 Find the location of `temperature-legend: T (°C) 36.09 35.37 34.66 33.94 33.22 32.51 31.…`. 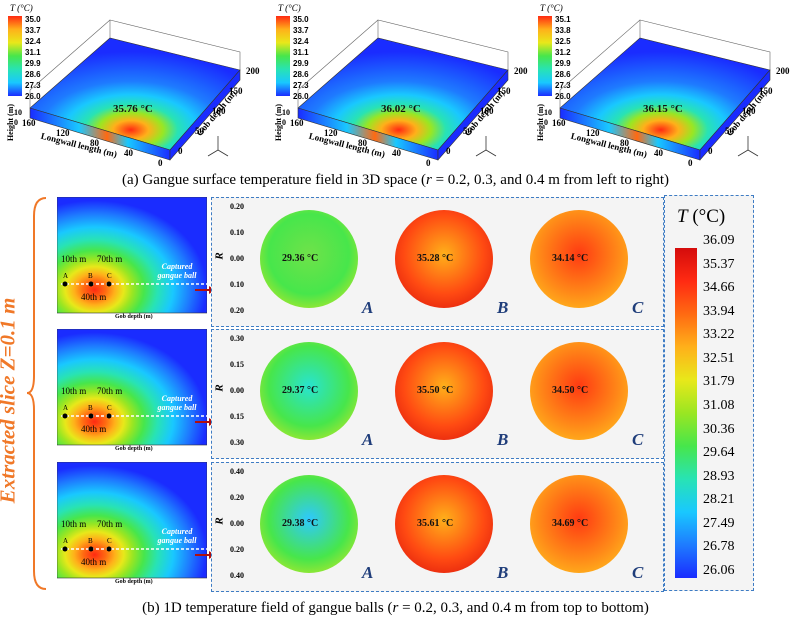

temperature-legend: T (°C) 36.09 35.37 34.66 33.94 33.22 32.51 31.… is located at coordinates (709, 393).